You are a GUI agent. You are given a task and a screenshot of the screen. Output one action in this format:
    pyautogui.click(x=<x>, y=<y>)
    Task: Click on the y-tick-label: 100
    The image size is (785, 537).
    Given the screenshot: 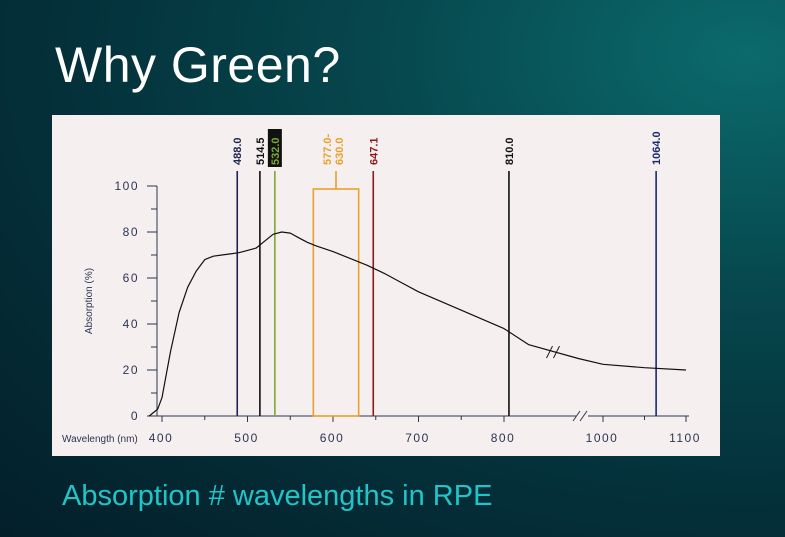 What is the action you would take?
    pyautogui.click(x=126, y=186)
    